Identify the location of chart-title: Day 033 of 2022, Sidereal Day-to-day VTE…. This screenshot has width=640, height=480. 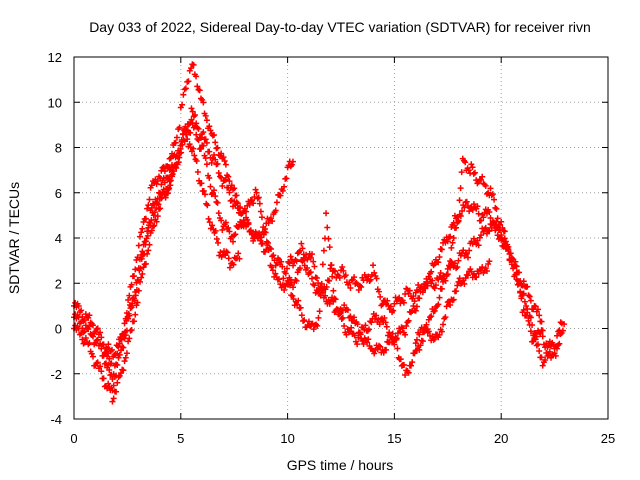
(340, 27).